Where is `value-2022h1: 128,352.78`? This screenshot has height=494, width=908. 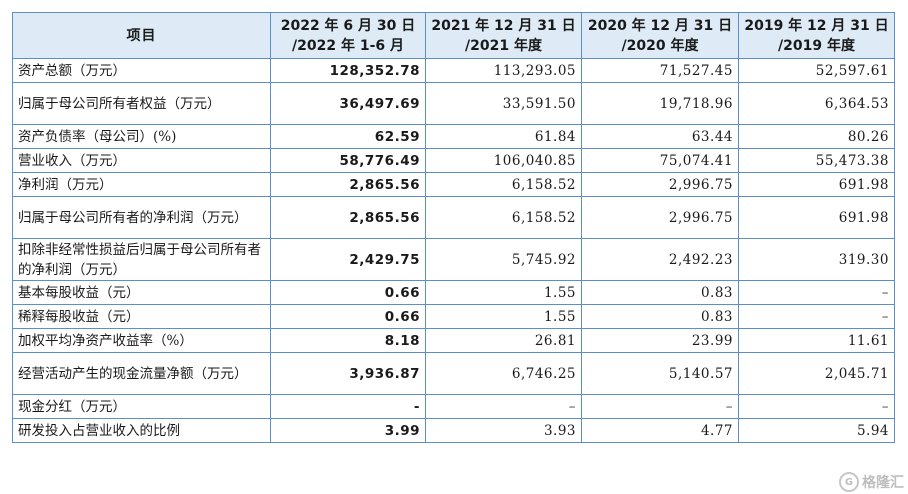 value-2022h1: 128,352.78 is located at coordinates (348, 70).